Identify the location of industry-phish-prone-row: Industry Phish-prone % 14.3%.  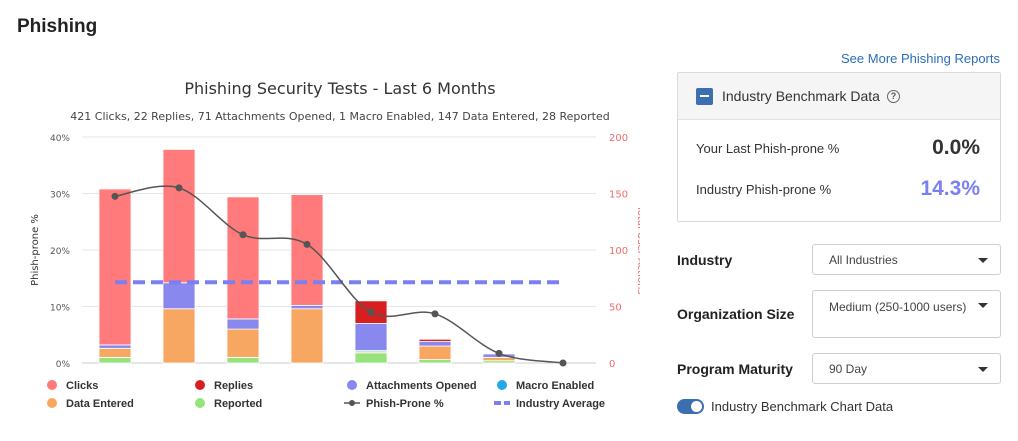
(838, 189).